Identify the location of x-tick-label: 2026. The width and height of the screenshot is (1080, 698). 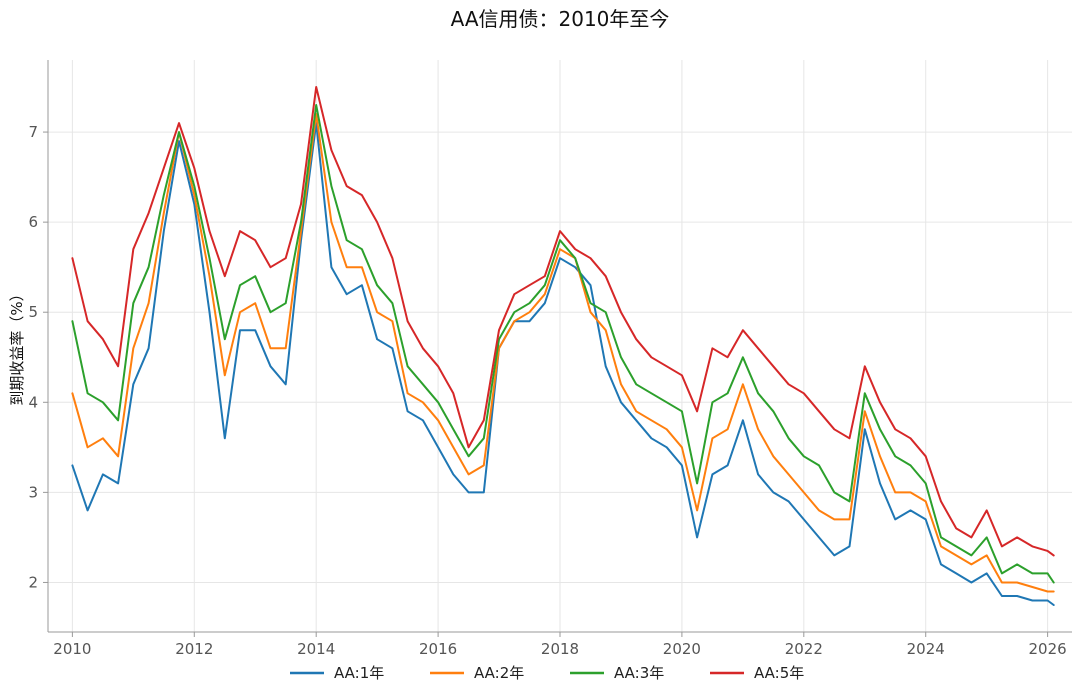
(1048, 649).